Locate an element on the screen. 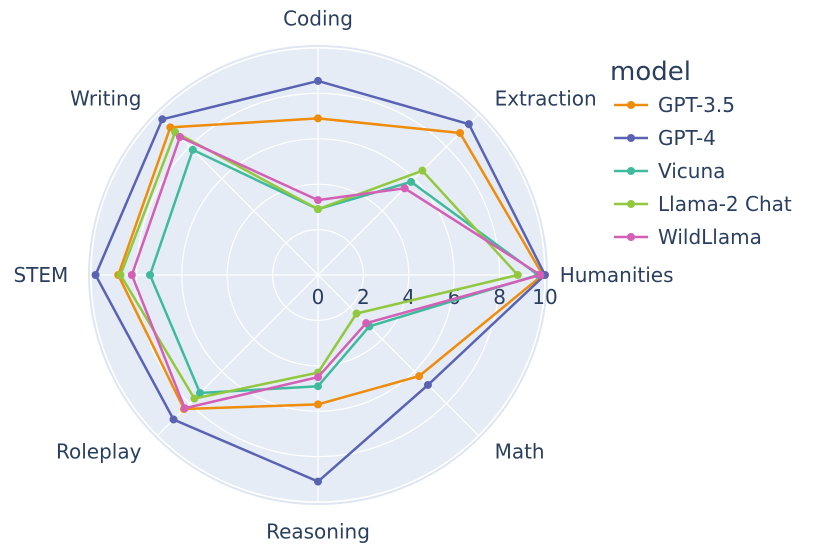 The height and width of the screenshot is (554, 834). category-label: Coding is located at coordinates (318, 18).